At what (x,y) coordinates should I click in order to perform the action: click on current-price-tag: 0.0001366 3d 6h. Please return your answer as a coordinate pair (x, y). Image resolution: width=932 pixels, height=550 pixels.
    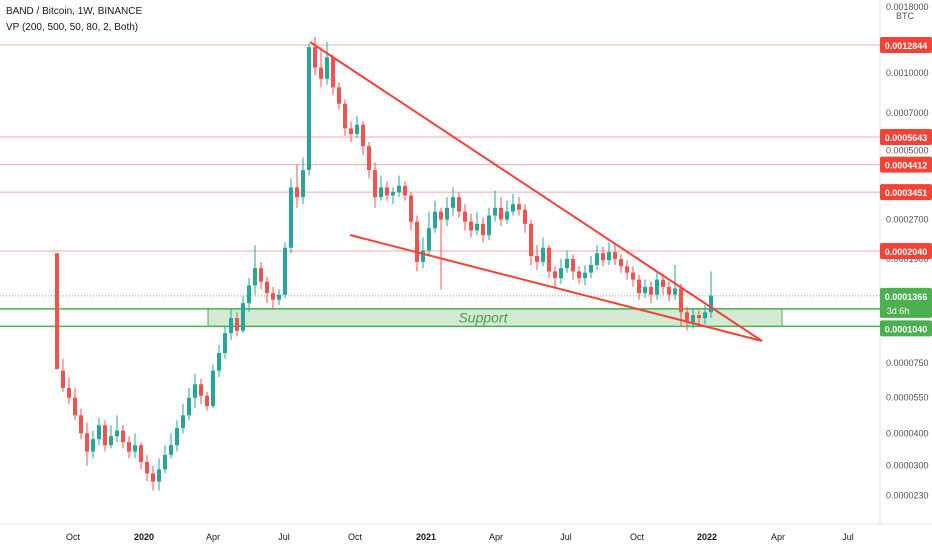
    Looking at the image, I should click on (906, 302).